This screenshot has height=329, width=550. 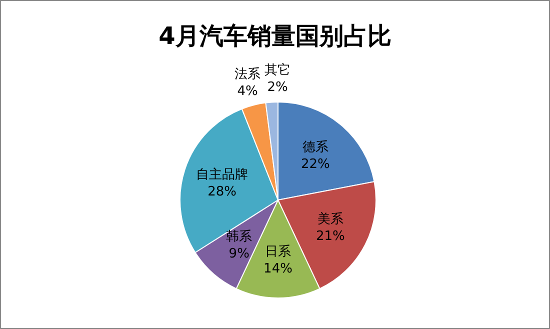 I want to click on slice-label: 法系, so click(x=247, y=74).